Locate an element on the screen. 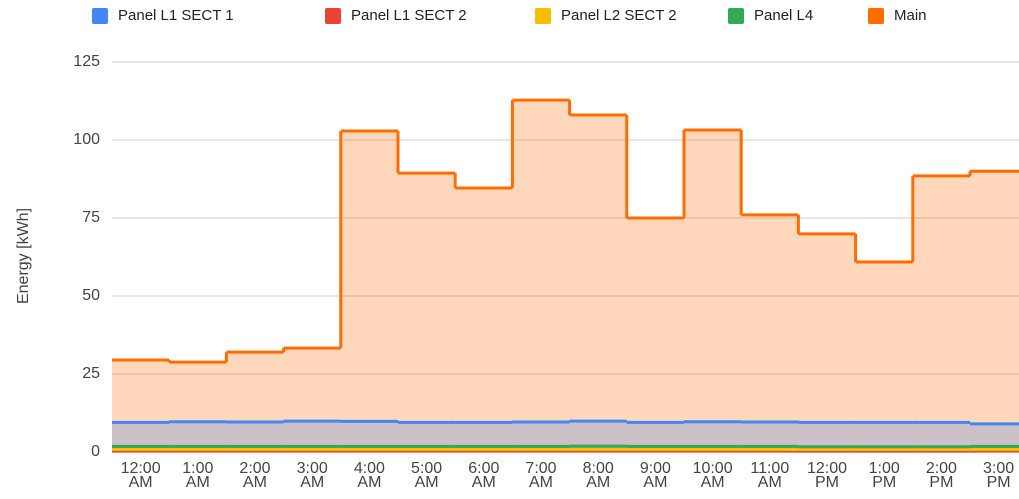  x-tick-label: 1:00 PM is located at coordinates (884, 475).